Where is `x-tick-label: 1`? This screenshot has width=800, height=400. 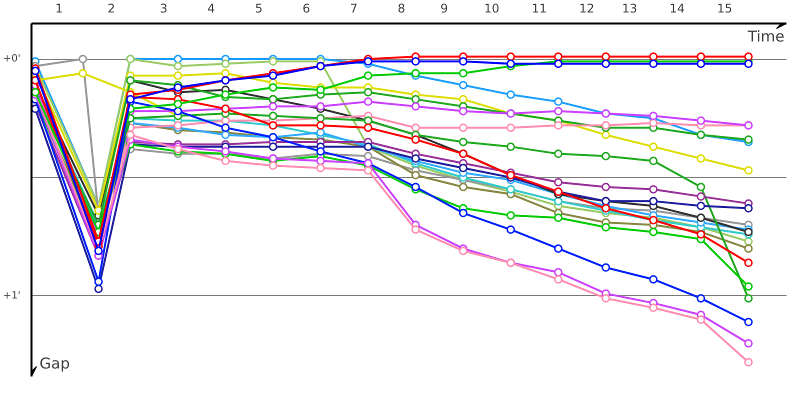 x-tick-label: 1 is located at coordinates (59, 9).